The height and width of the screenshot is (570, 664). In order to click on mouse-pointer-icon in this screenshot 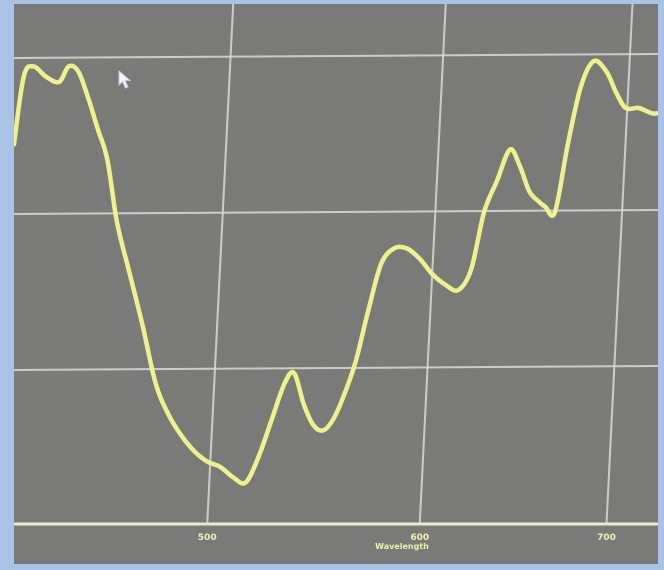, I will do `click(125, 79)`.